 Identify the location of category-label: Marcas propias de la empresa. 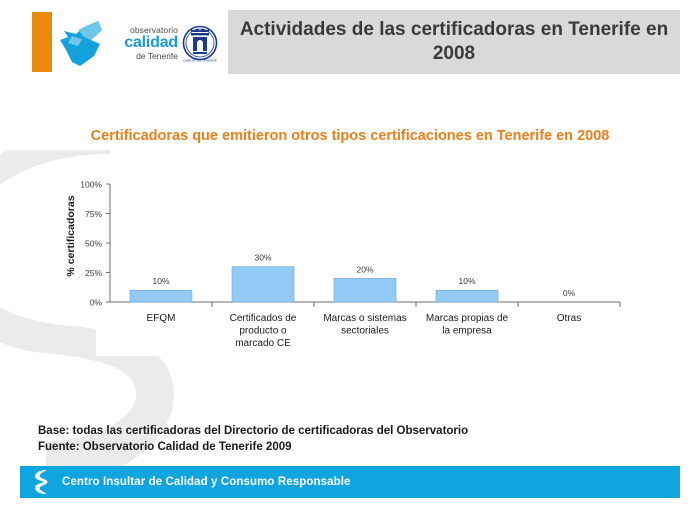
(467, 325).